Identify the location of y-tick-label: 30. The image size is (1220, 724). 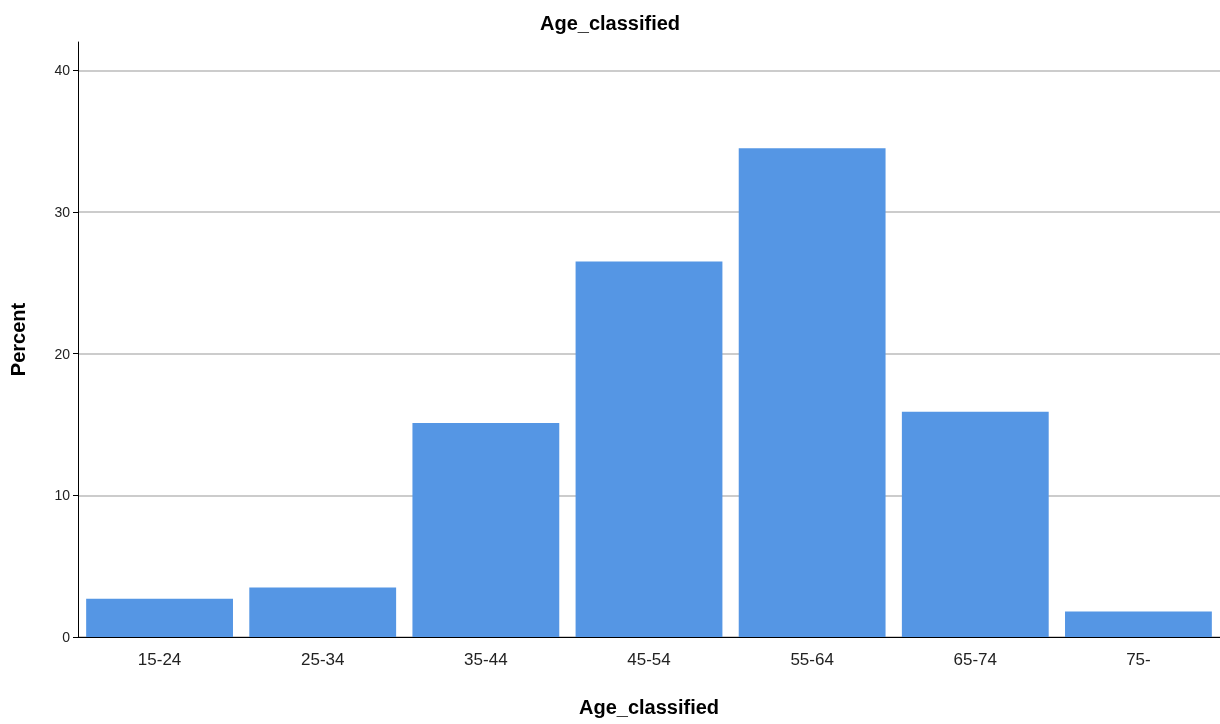
(62, 212).